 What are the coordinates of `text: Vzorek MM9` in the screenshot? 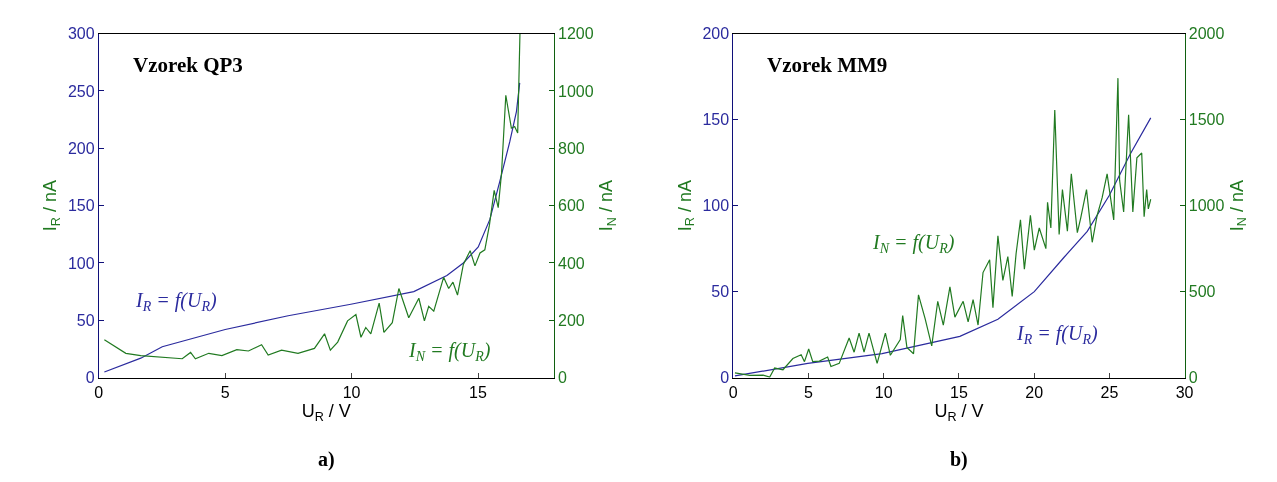 It's located at (827, 65).